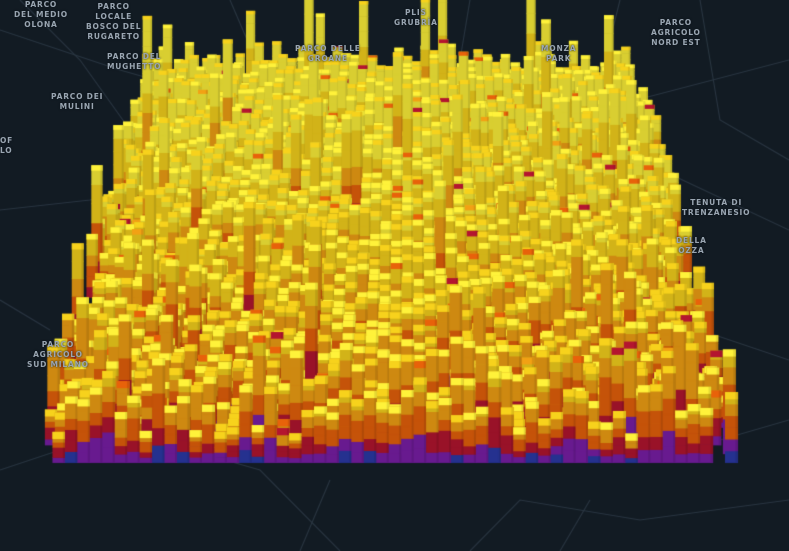 The image size is (789, 551). I want to click on place-label-parco-agricolo-nord-est: PARCO AGRICOLO NORD EST, so click(676, 32).